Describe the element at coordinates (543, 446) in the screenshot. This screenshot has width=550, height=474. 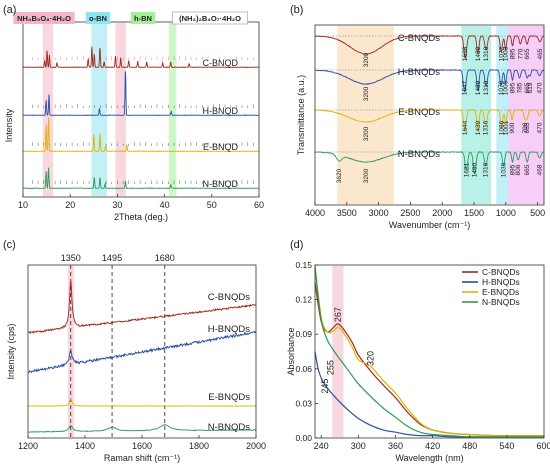
I see `x-axis-d-tick-label: 600` at that location.